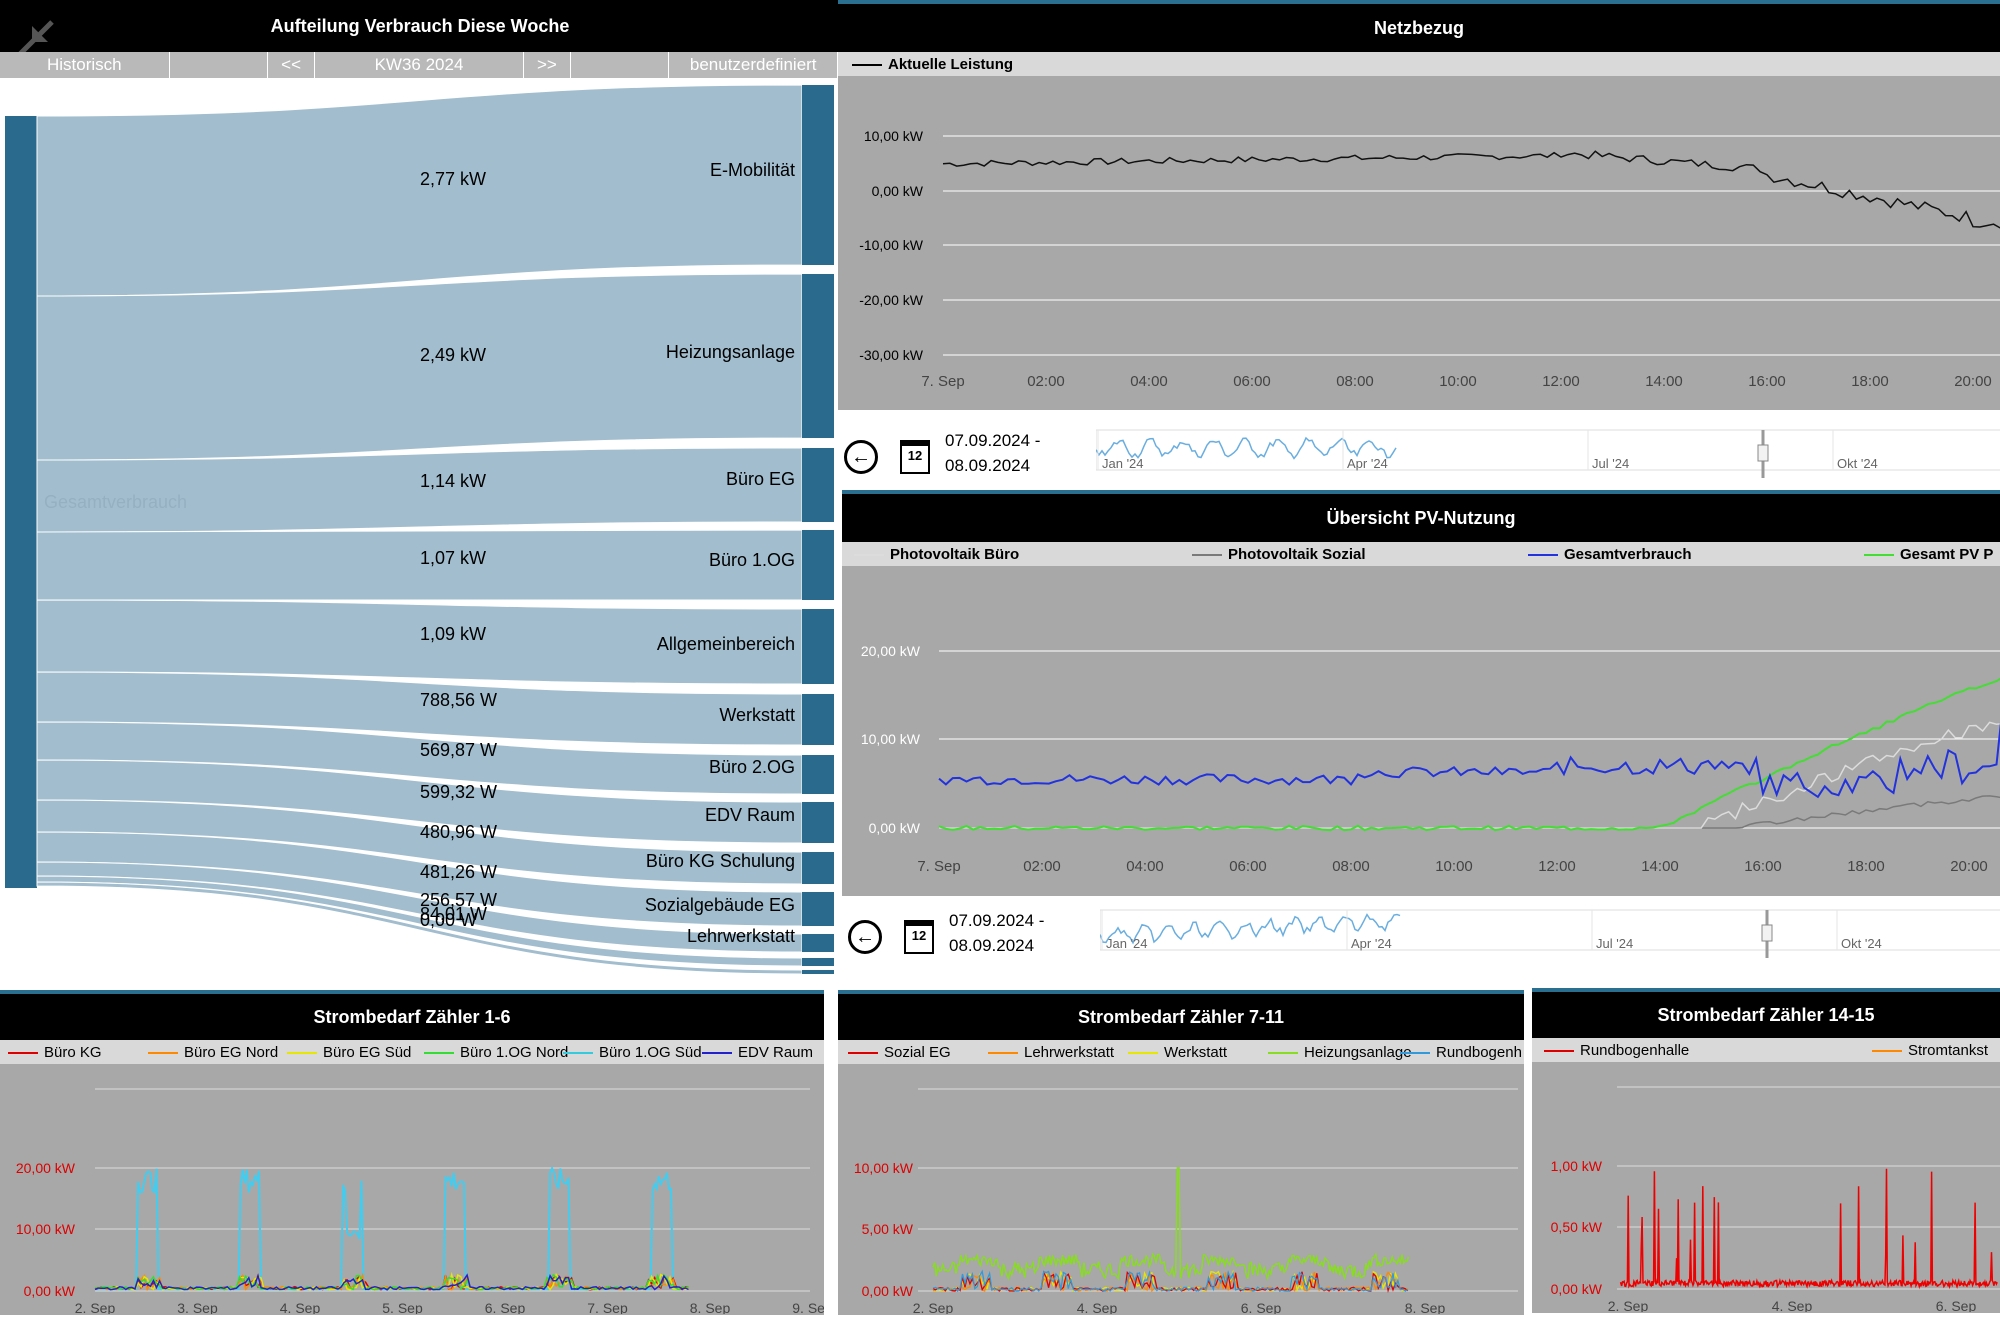 The width and height of the screenshot is (2000, 1333). What do you see at coordinates (1614, 943) in the screenshot?
I see `navigator-tick-label: Jul '24` at bounding box center [1614, 943].